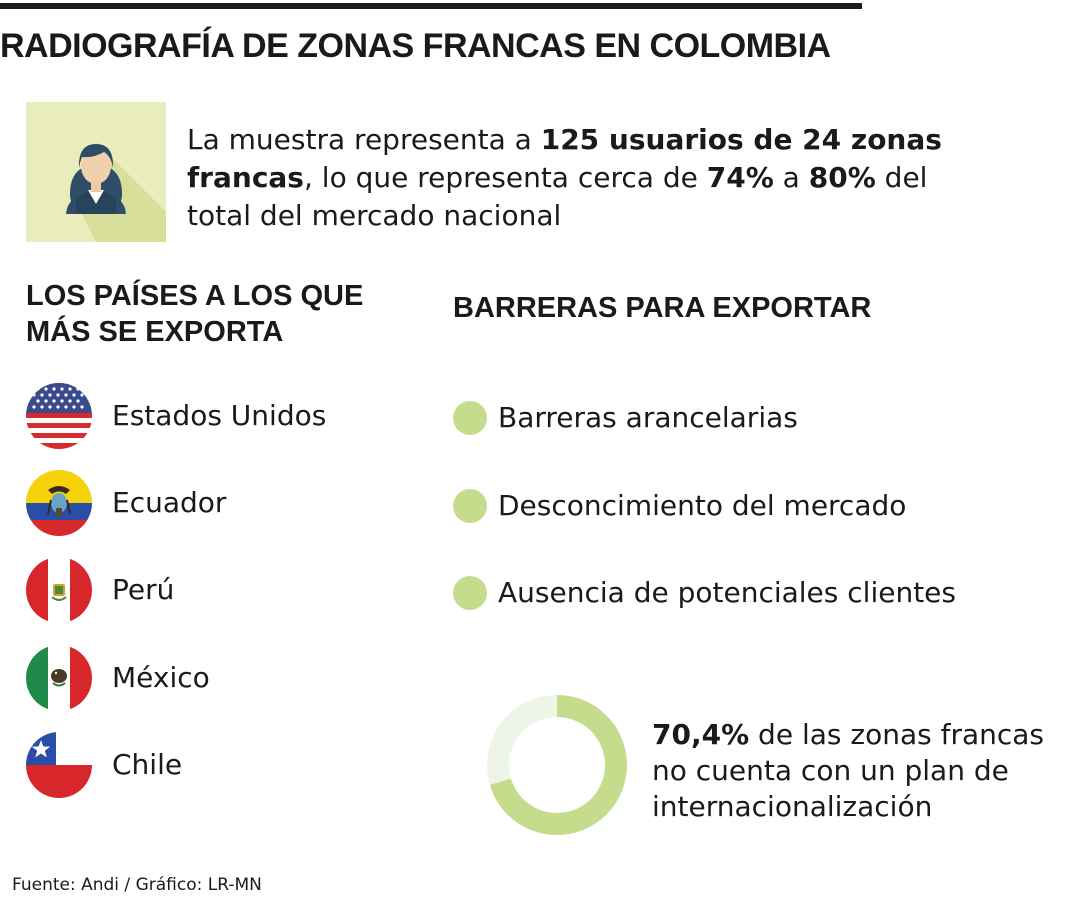 This screenshot has width=1080, height=900. What do you see at coordinates (161, 677) in the screenshot?
I see `country-name: México` at bounding box center [161, 677].